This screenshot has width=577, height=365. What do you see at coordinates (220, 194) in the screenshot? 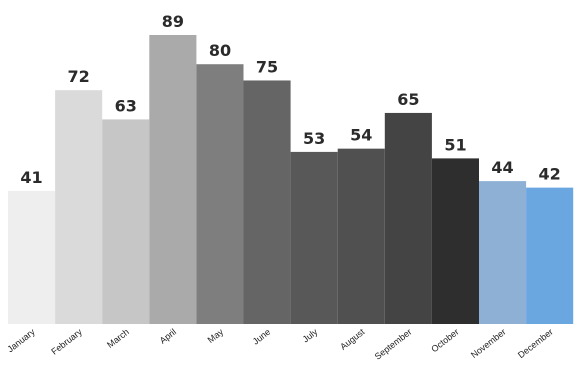
I see `bar-may` at bounding box center [220, 194].